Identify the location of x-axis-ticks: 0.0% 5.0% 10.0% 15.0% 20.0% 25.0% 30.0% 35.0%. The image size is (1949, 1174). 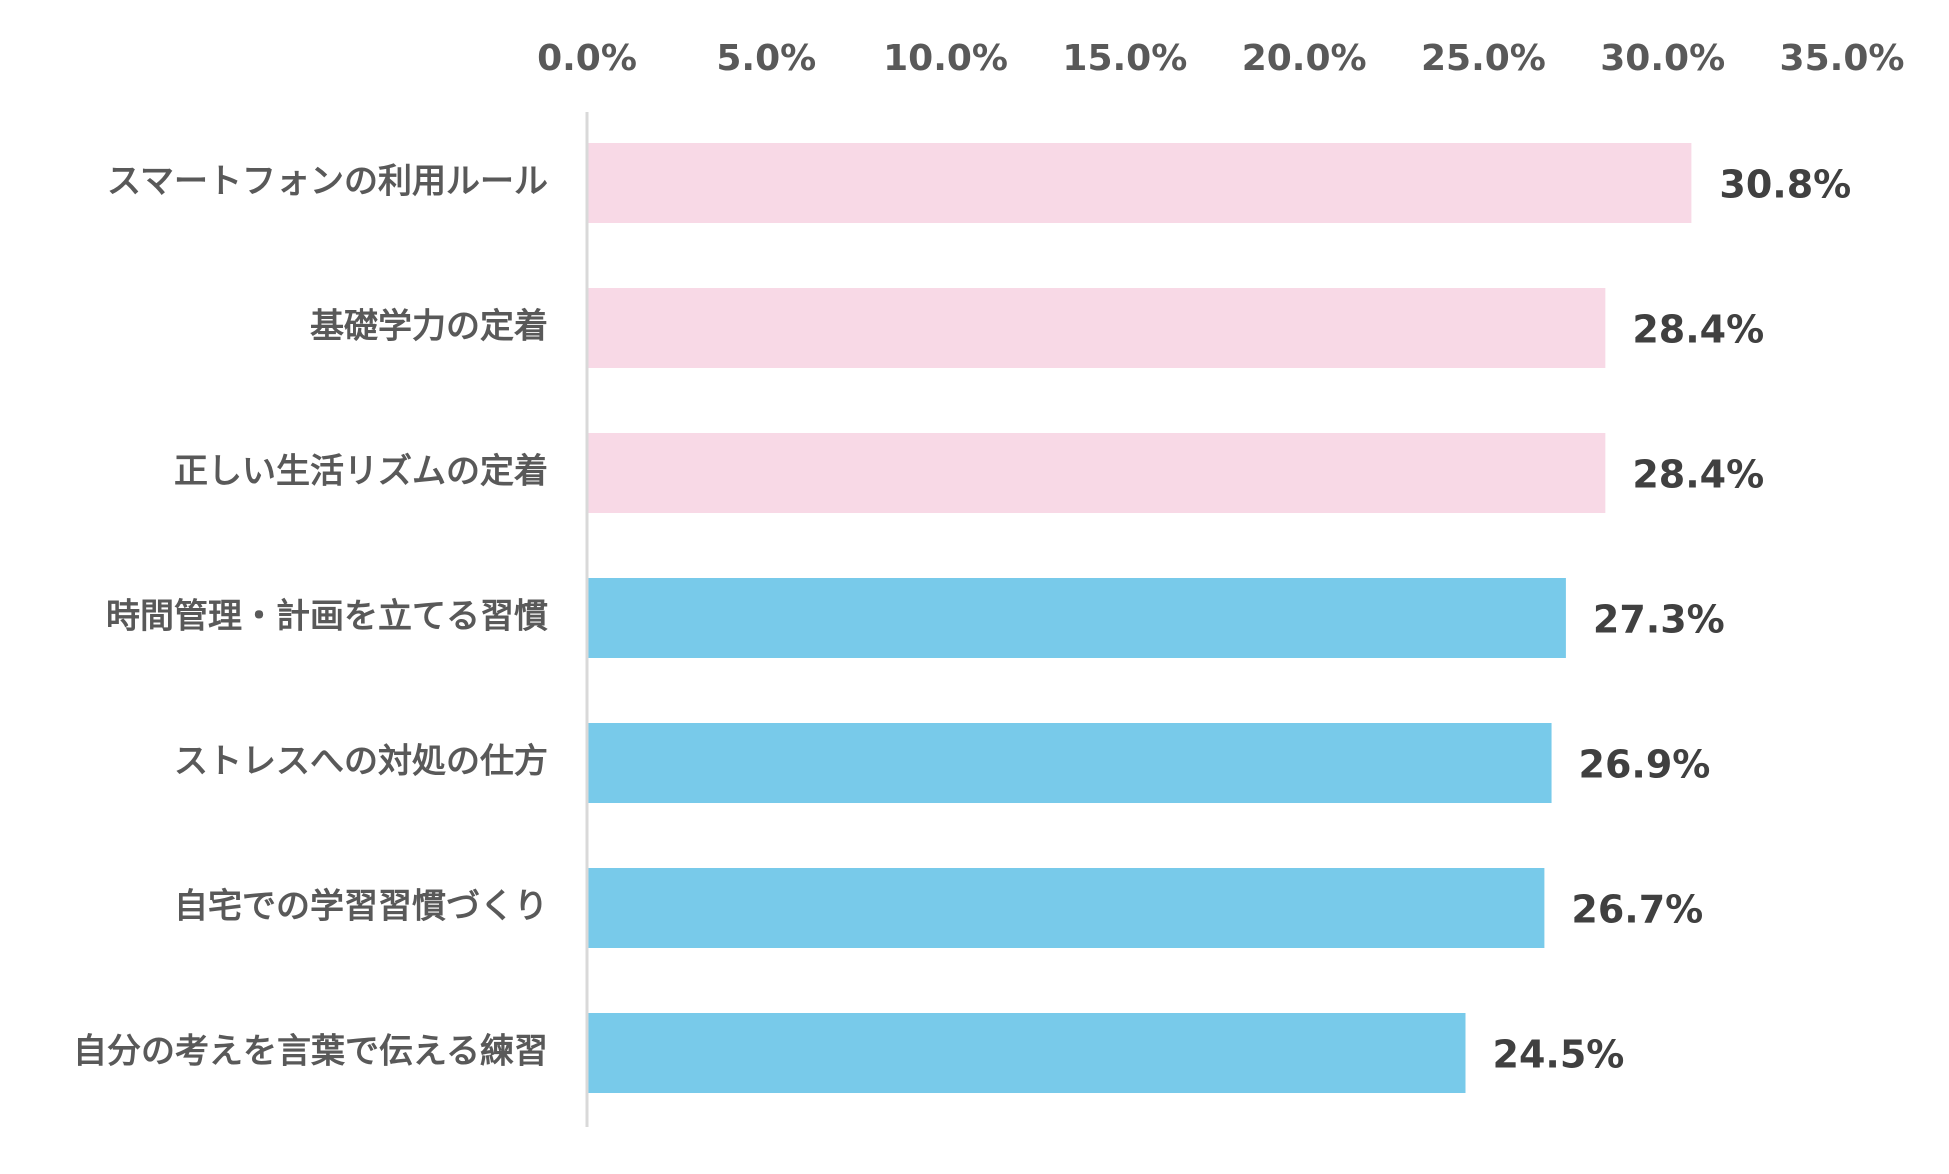
(1220, 58).